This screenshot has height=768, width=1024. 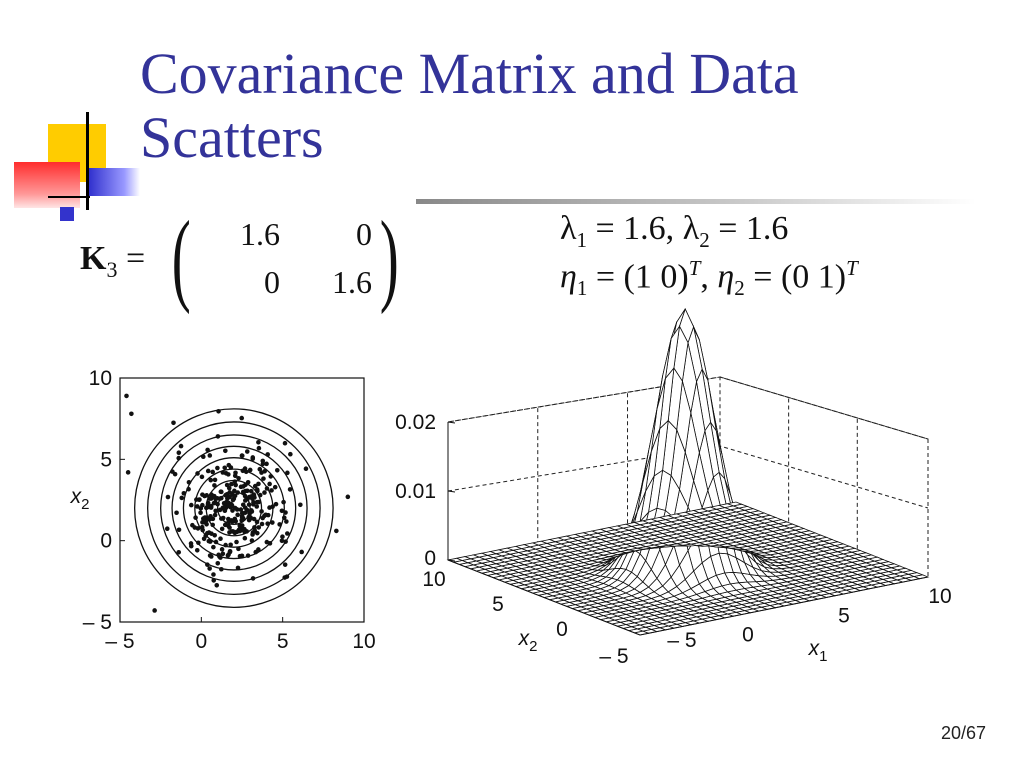 What do you see at coordinates (415, 422) in the screenshot?
I see `z-tick-label: 0.02` at bounding box center [415, 422].